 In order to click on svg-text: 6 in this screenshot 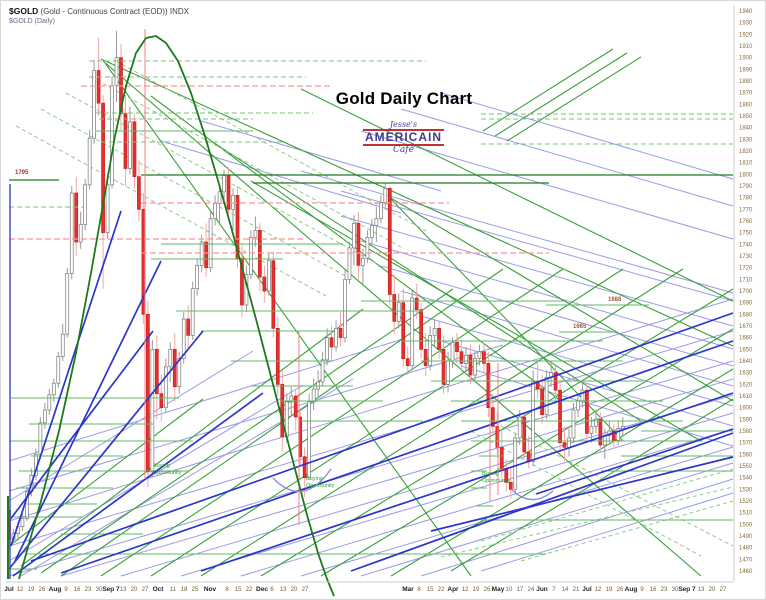, I will do `click(272, 590)`.